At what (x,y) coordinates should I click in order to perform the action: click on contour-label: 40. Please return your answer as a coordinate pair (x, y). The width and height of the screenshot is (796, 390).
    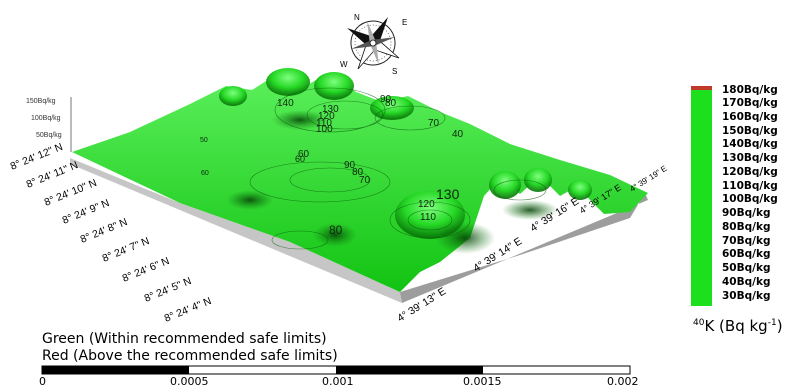
    Looking at the image, I should click on (458, 134).